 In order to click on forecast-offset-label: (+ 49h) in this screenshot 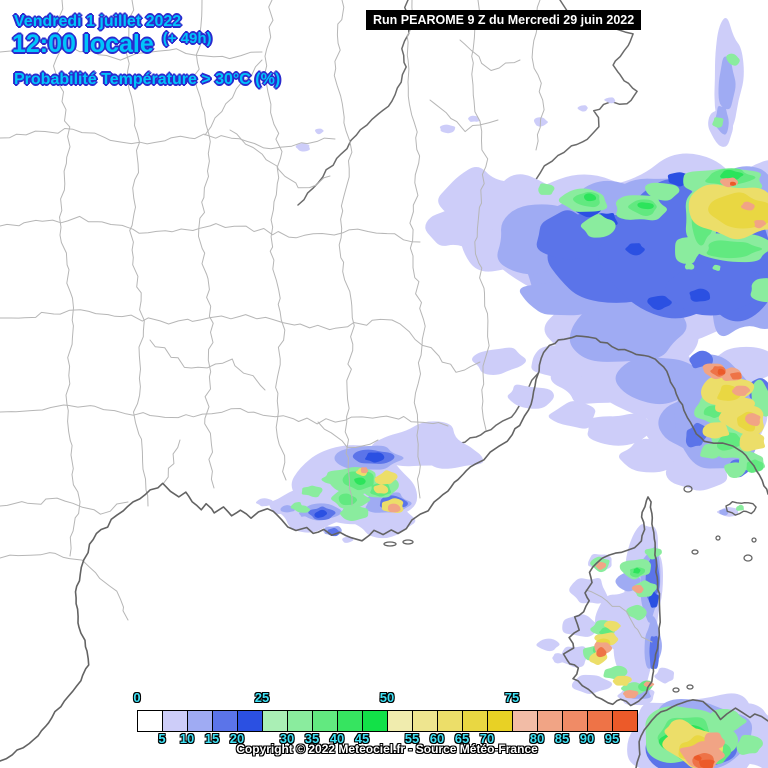, I will do `click(187, 38)`.